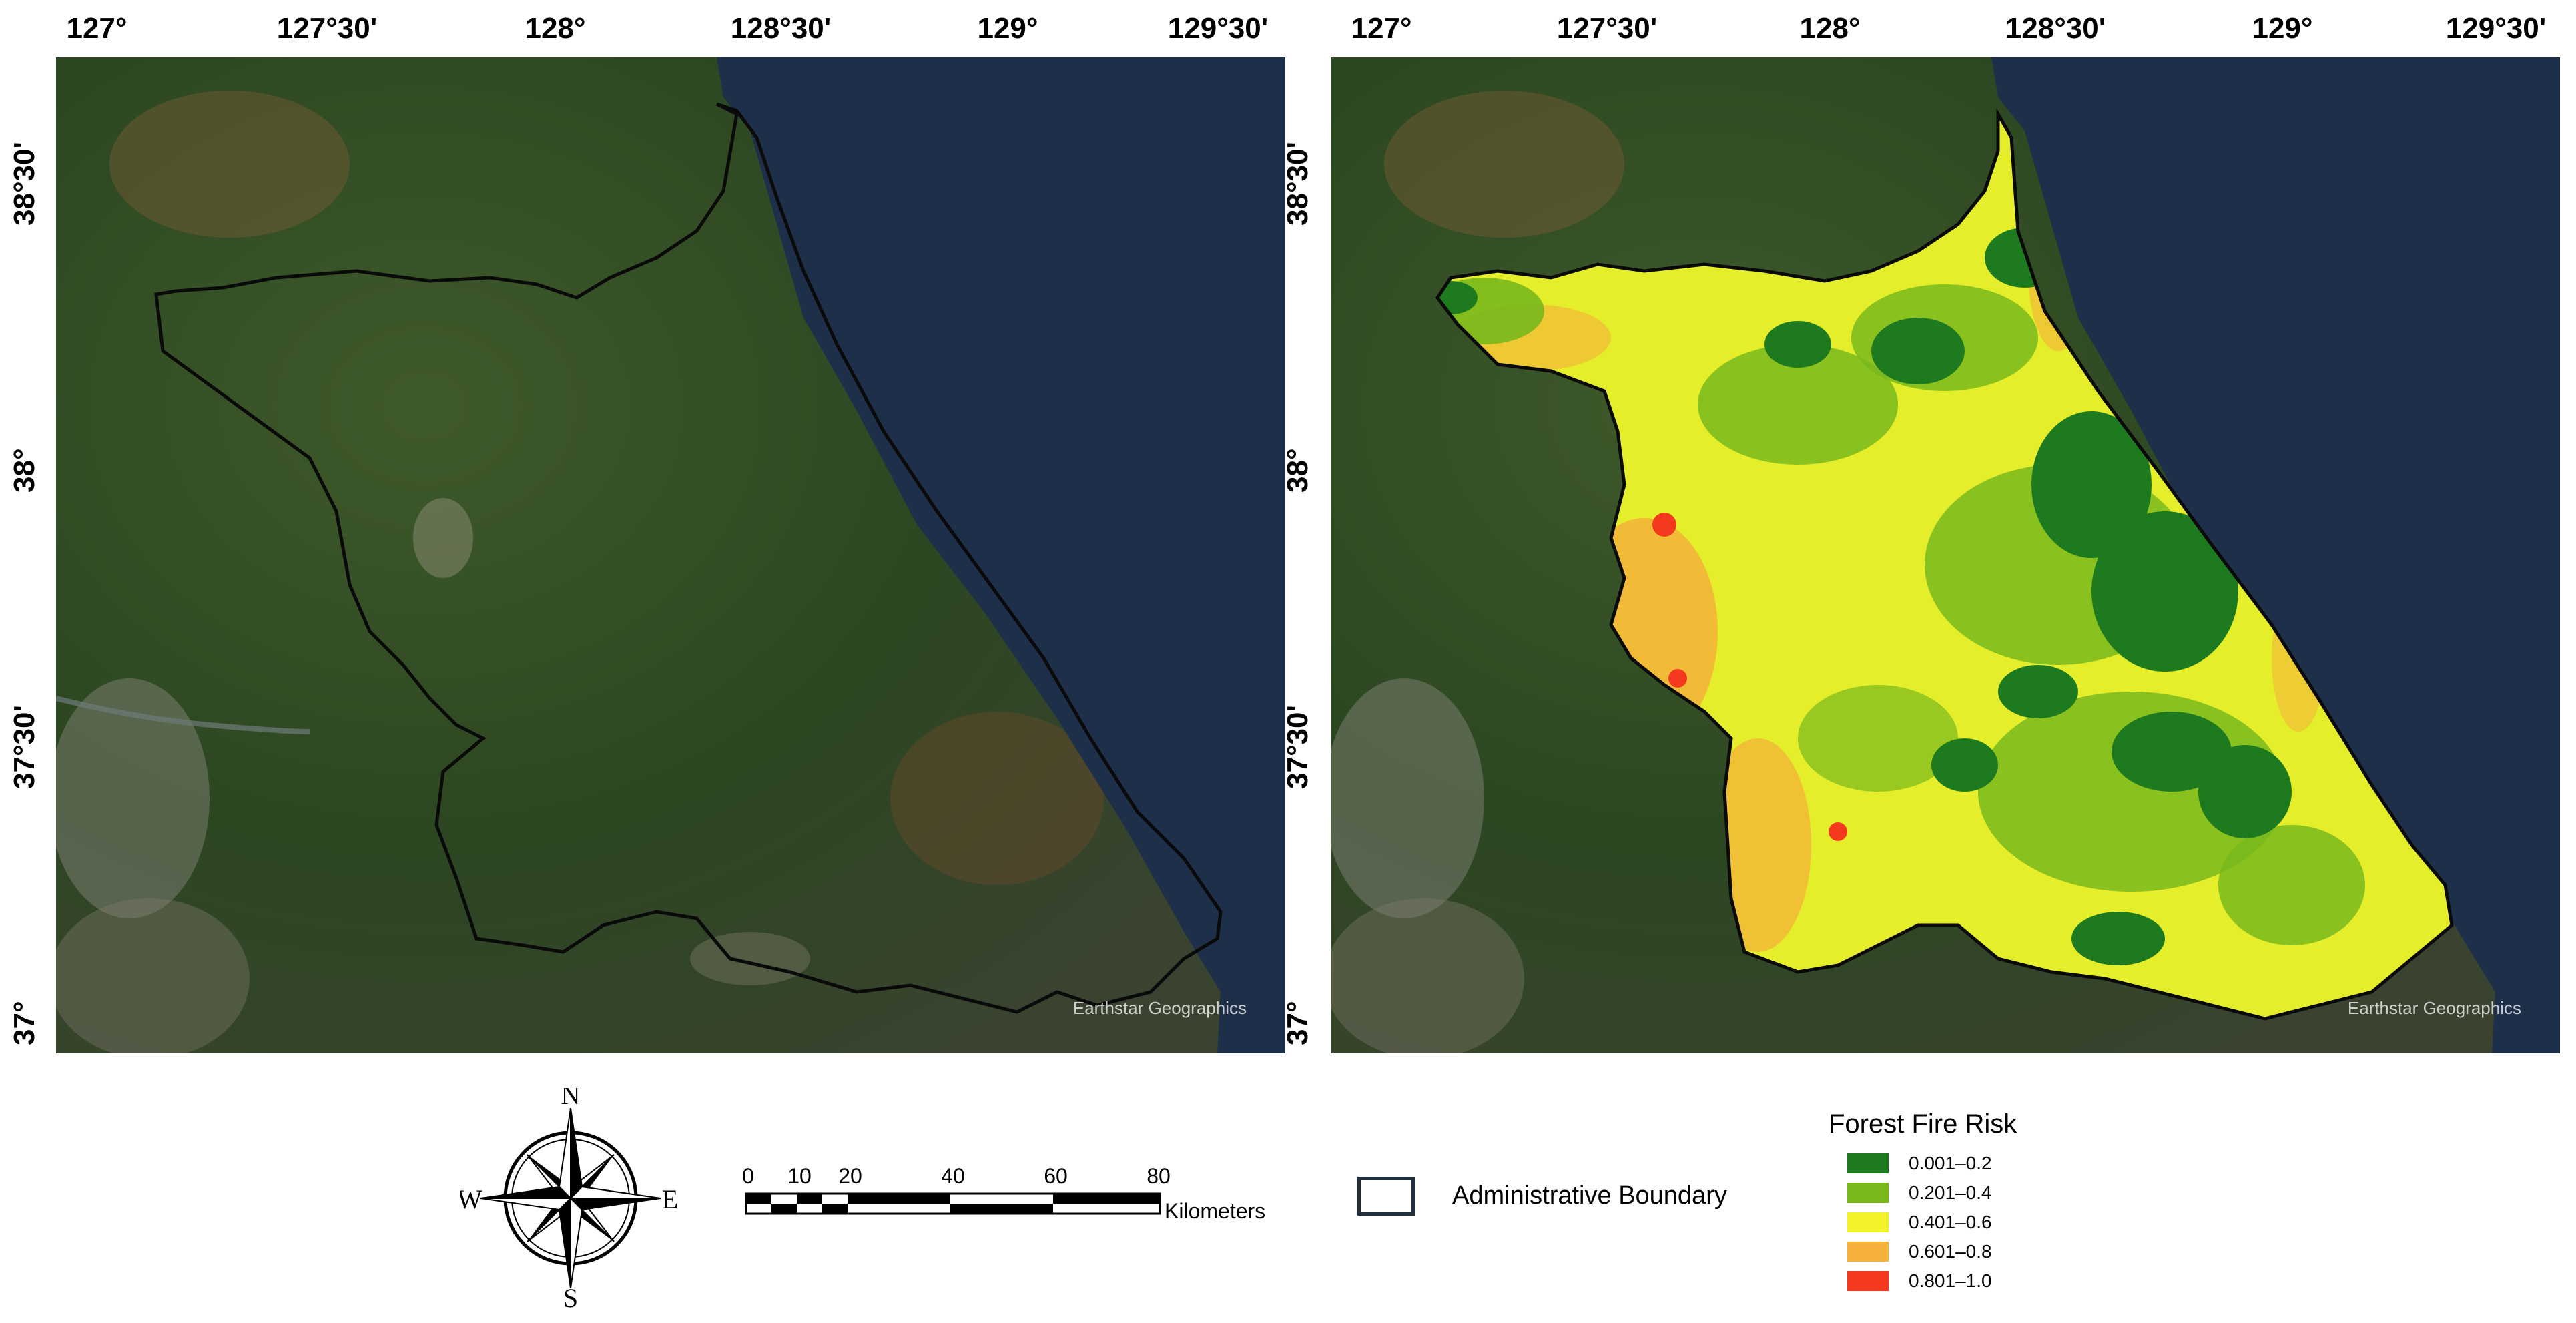 Image resolution: width=2576 pixels, height=1323 pixels. I want to click on lat-label-left-37-30: 37°30', so click(24, 747).